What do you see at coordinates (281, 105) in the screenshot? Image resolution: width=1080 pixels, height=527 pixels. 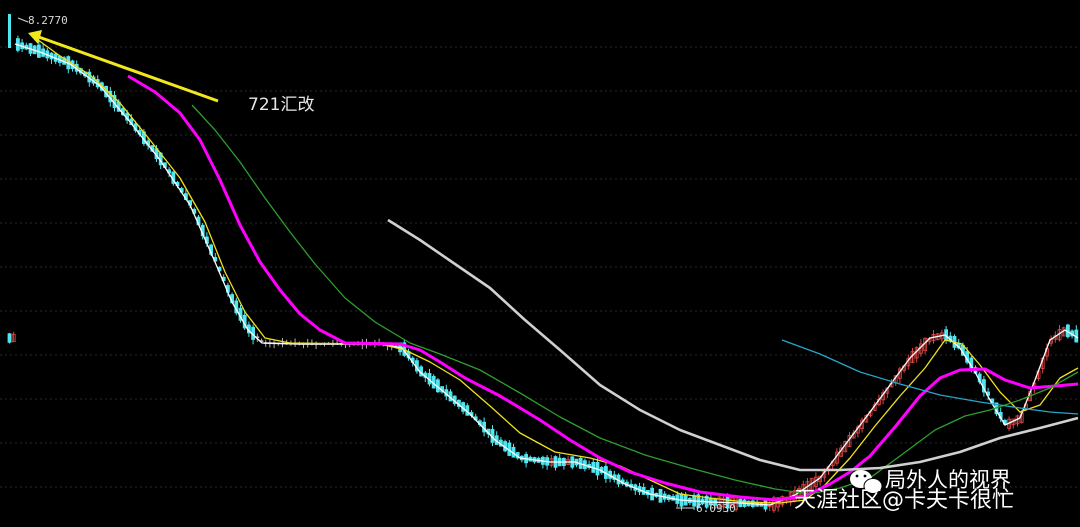 I see `annotation-label: 721汇改` at bounding box center [281, 105].